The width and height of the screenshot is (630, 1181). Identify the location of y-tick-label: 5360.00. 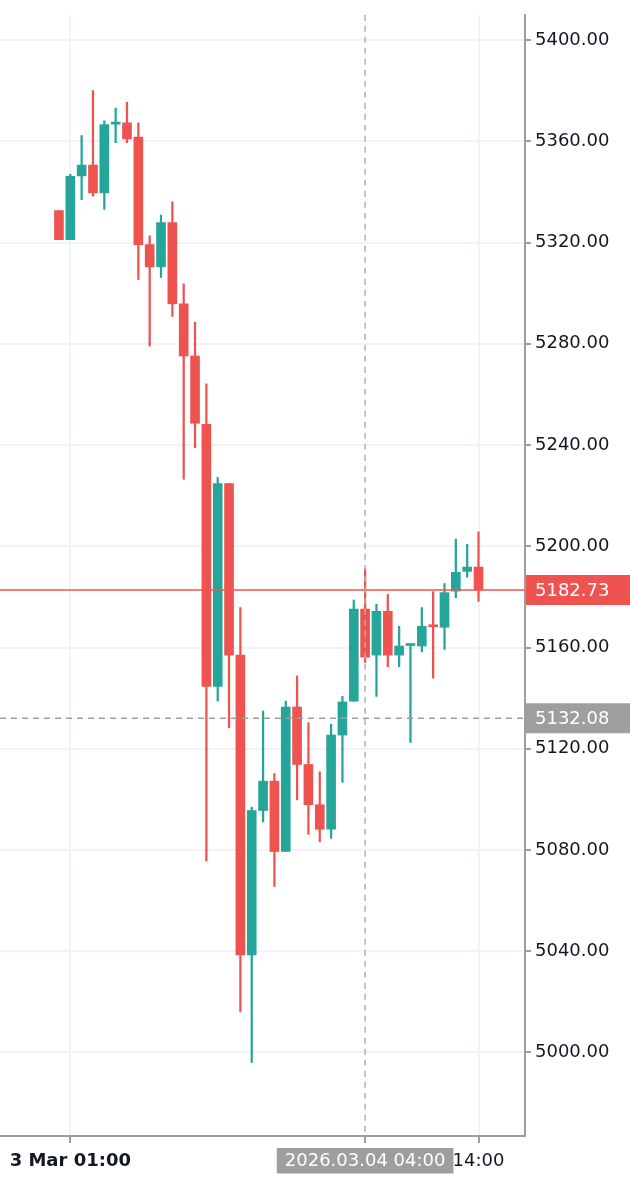
(572, 140).